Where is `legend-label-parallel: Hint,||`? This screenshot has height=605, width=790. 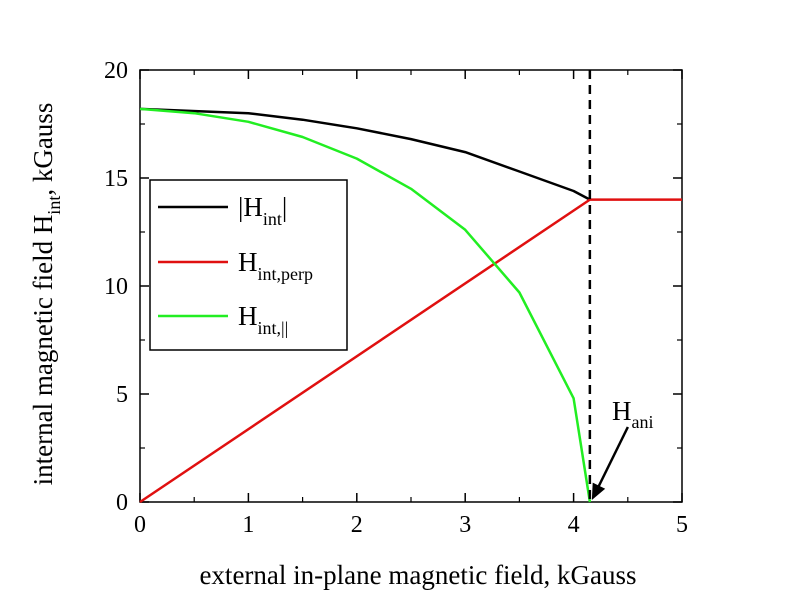
legend-label-parallel: Hint,|| is located at coordinates (263, 319).